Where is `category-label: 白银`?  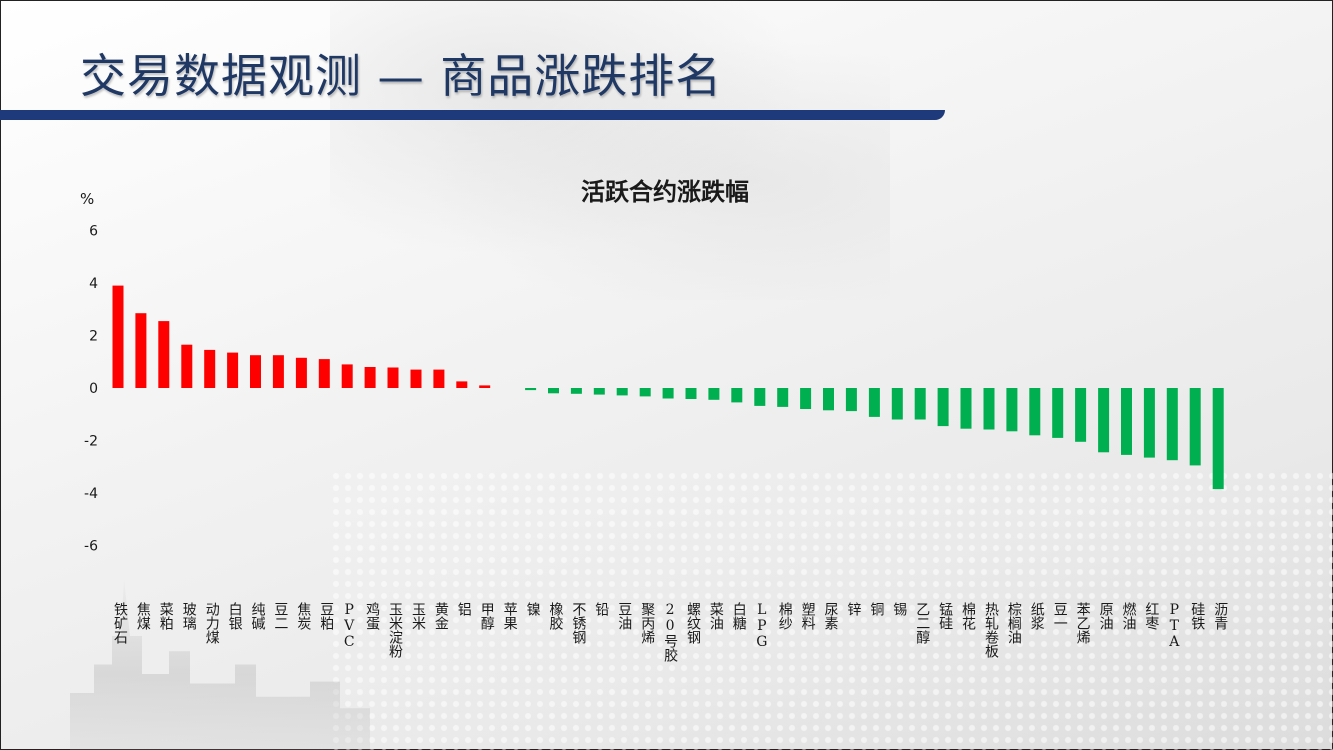
category-label: 白银 is located at coordinates (234, 616).